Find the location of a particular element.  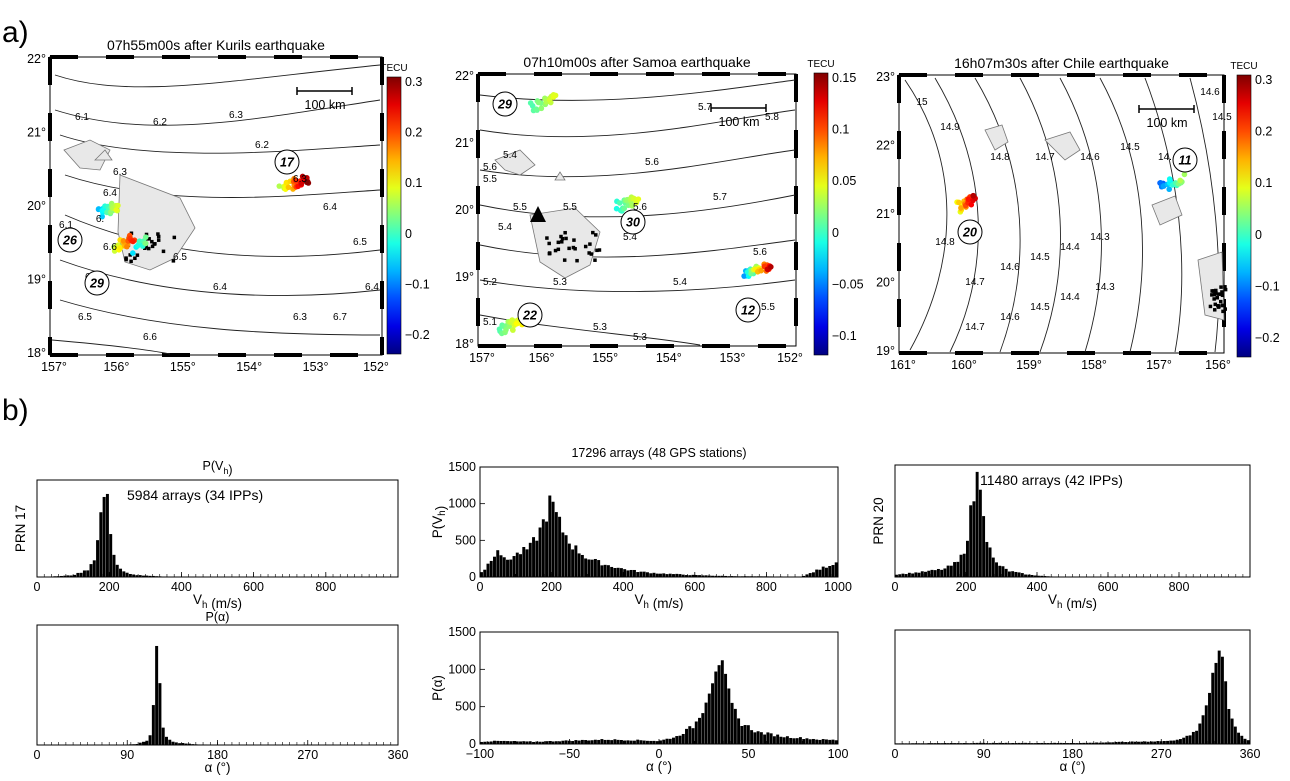

colorbar-tick: 0.2 is located at coordinates (1263, 132).